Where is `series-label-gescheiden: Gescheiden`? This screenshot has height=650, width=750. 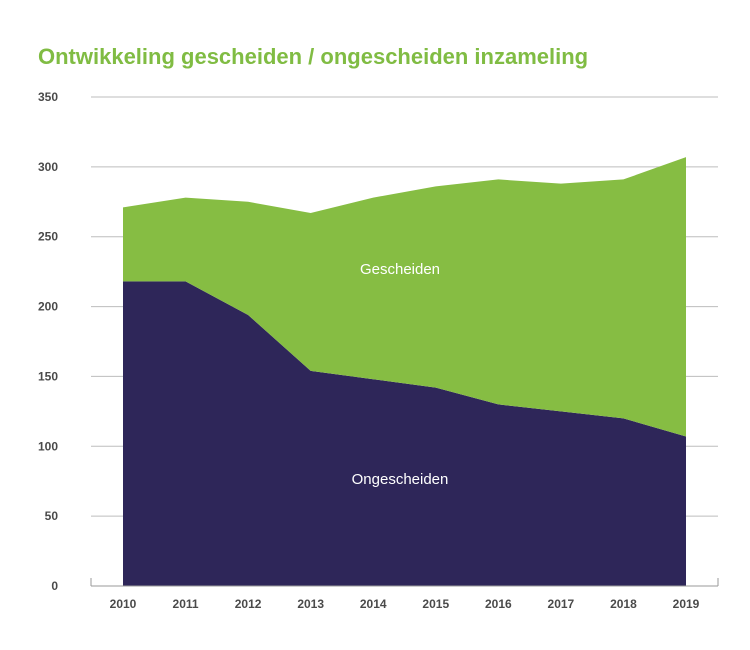 series-label-gescheiden: Gescheiden is located at coordinates (400, 269).